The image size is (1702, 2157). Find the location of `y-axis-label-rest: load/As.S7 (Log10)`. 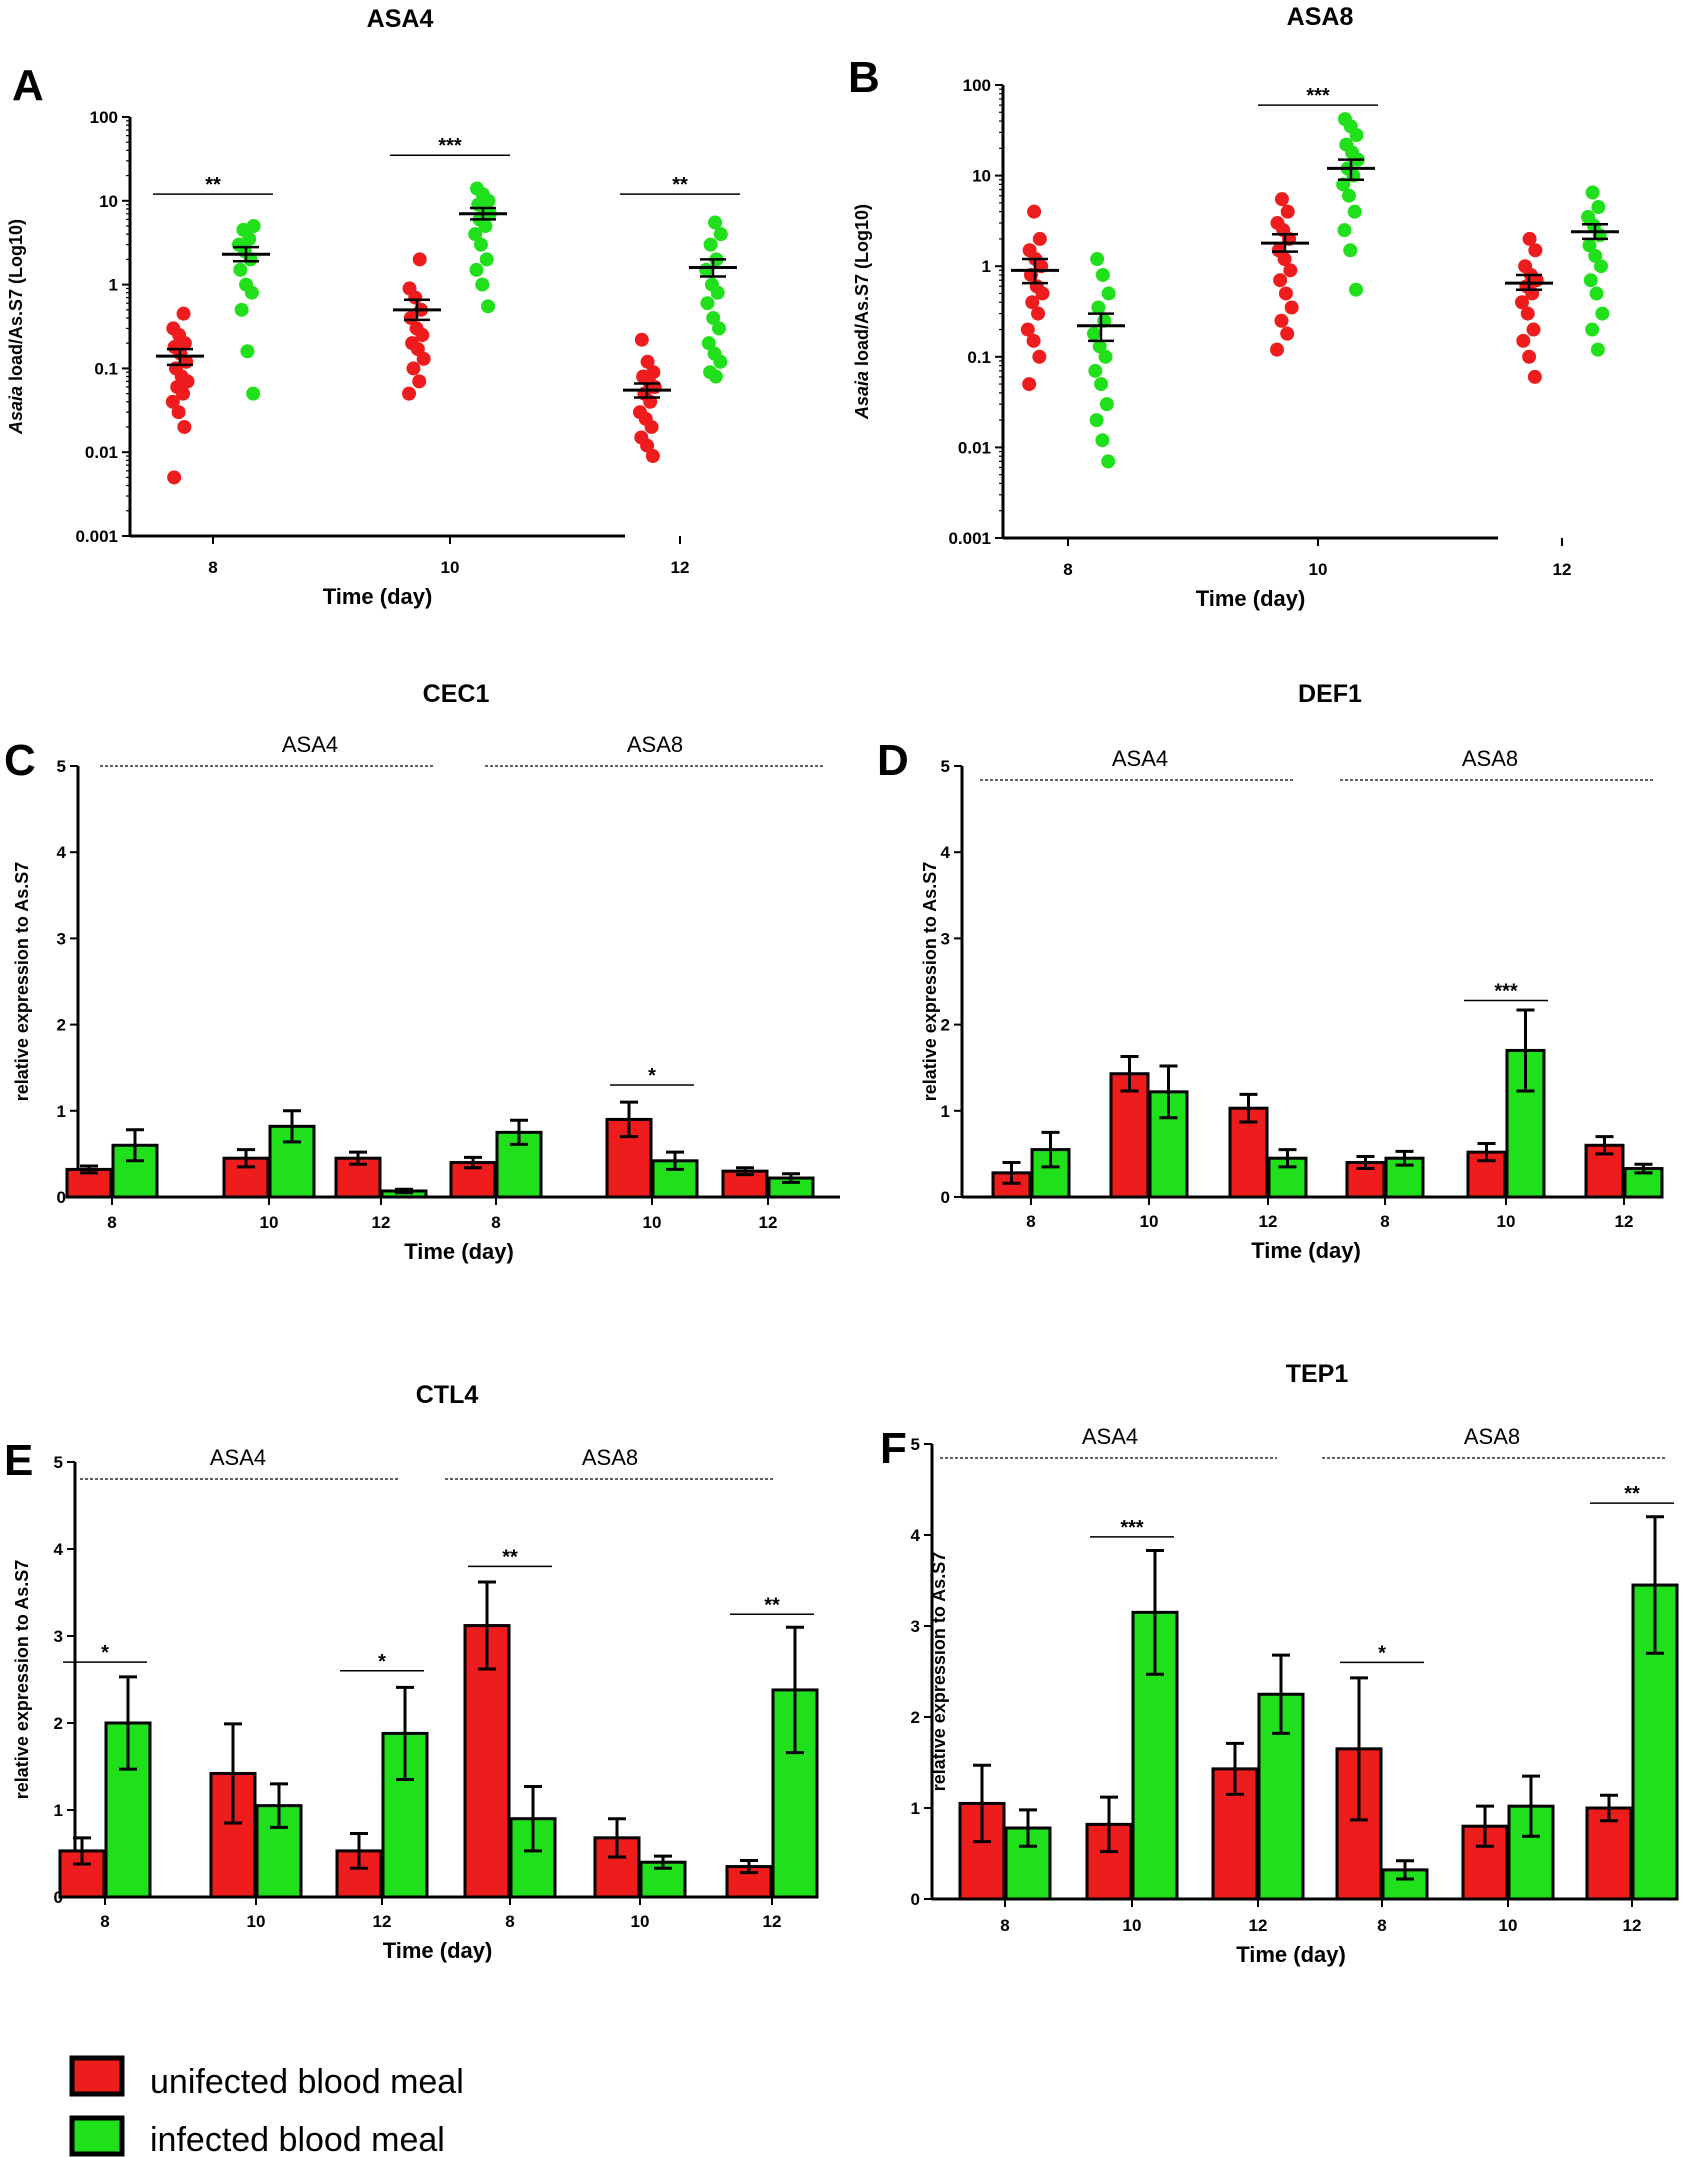

y-axis-label-rest: load/As.S7 (Log10) is located at coordinates (862, 287).